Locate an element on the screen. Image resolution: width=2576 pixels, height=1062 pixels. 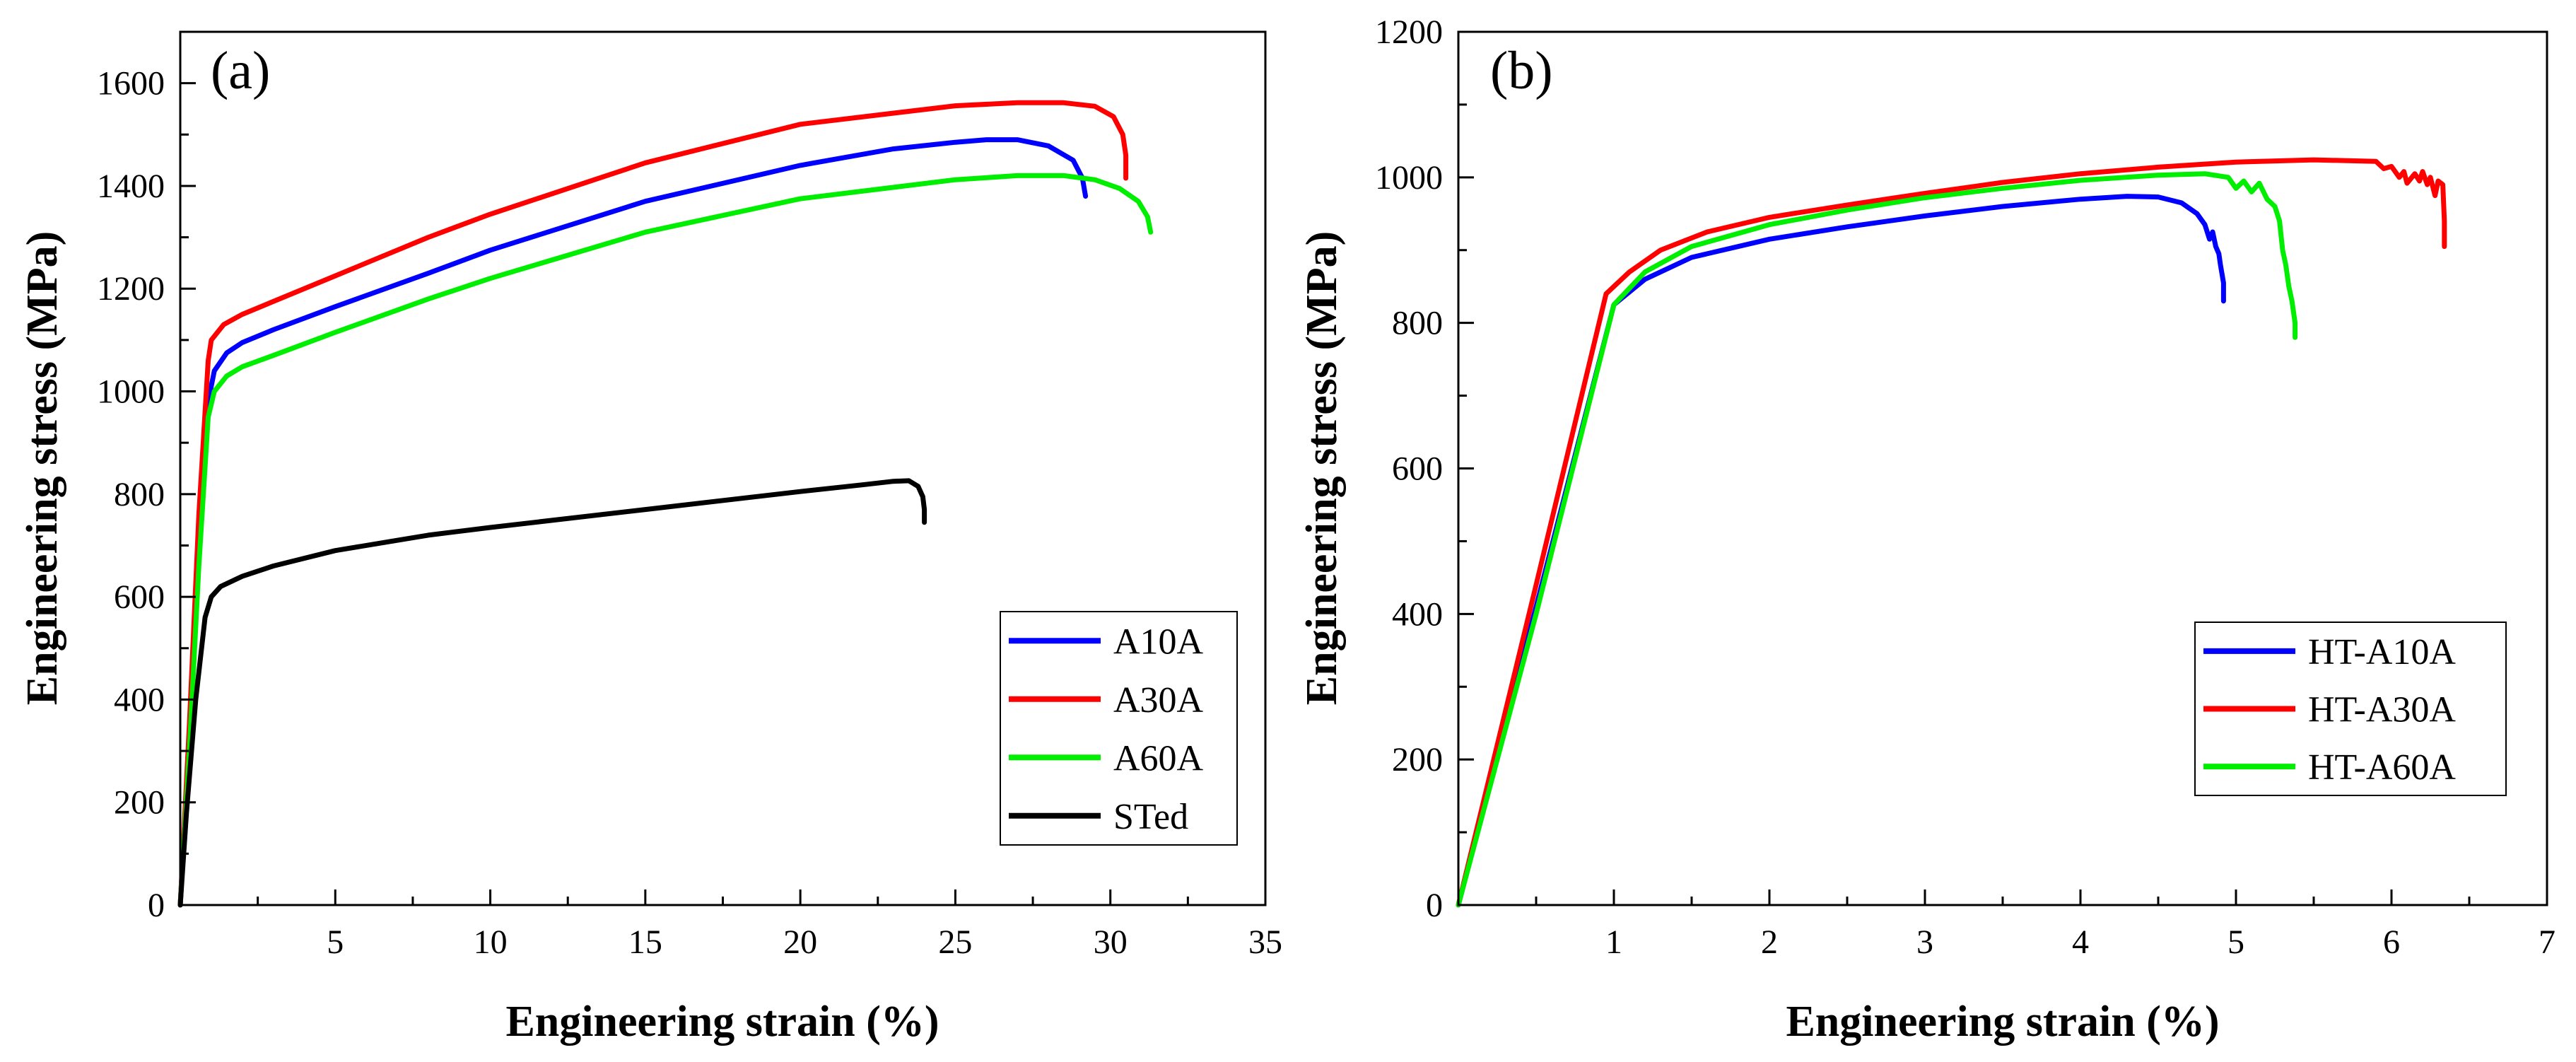
legend-label-a60a: A60A is located at coordinates (1159, 758).